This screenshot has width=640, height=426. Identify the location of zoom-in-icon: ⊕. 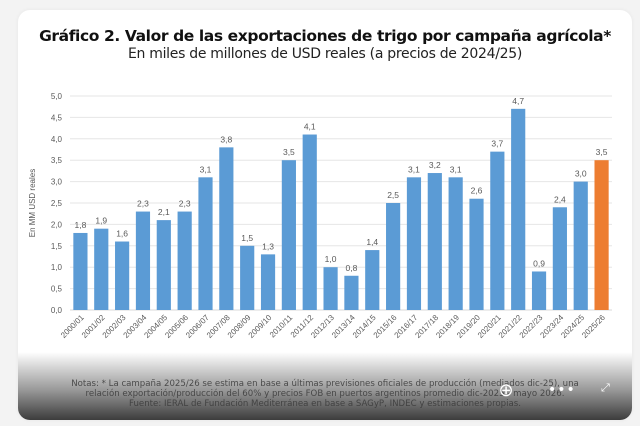
(506, 390).